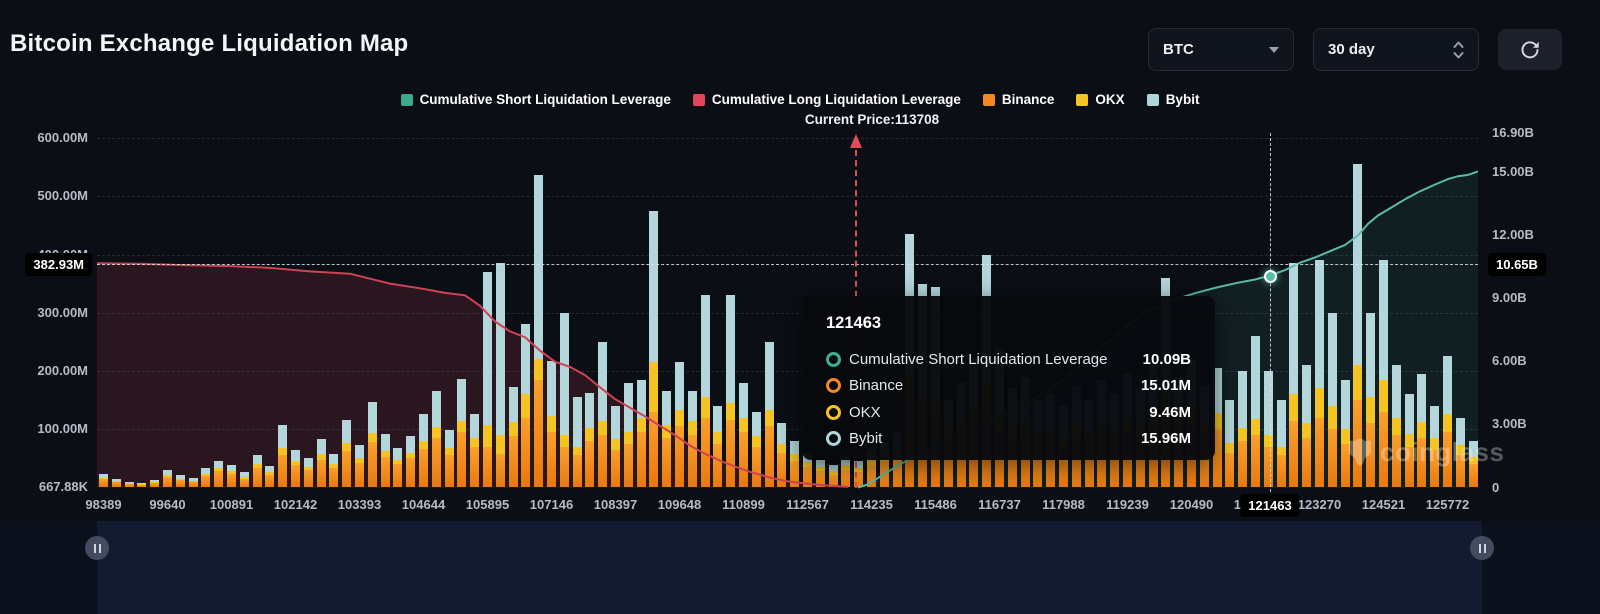  What do you see at coordinates (1018, 99) in the screenshot?
I see `legend-item-binance: Binance` at bounding box center [1018, 99].